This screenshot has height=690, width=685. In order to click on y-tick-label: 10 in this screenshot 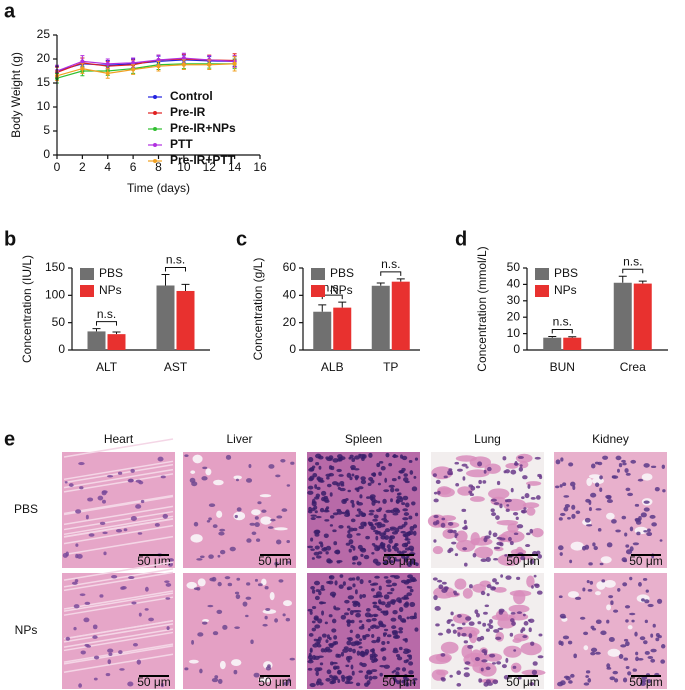, I will do `click(514, 333)`.